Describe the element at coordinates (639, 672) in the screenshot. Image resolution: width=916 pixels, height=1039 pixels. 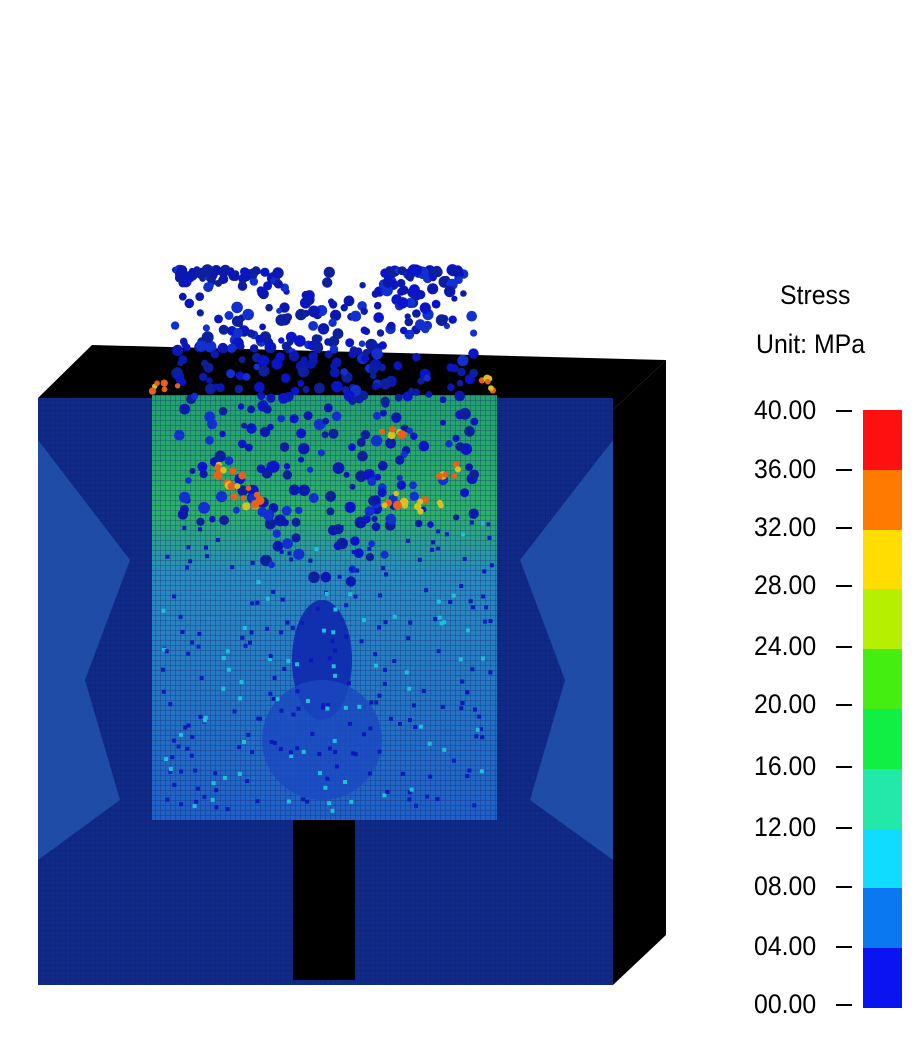
I see `block-right-face` at that location.